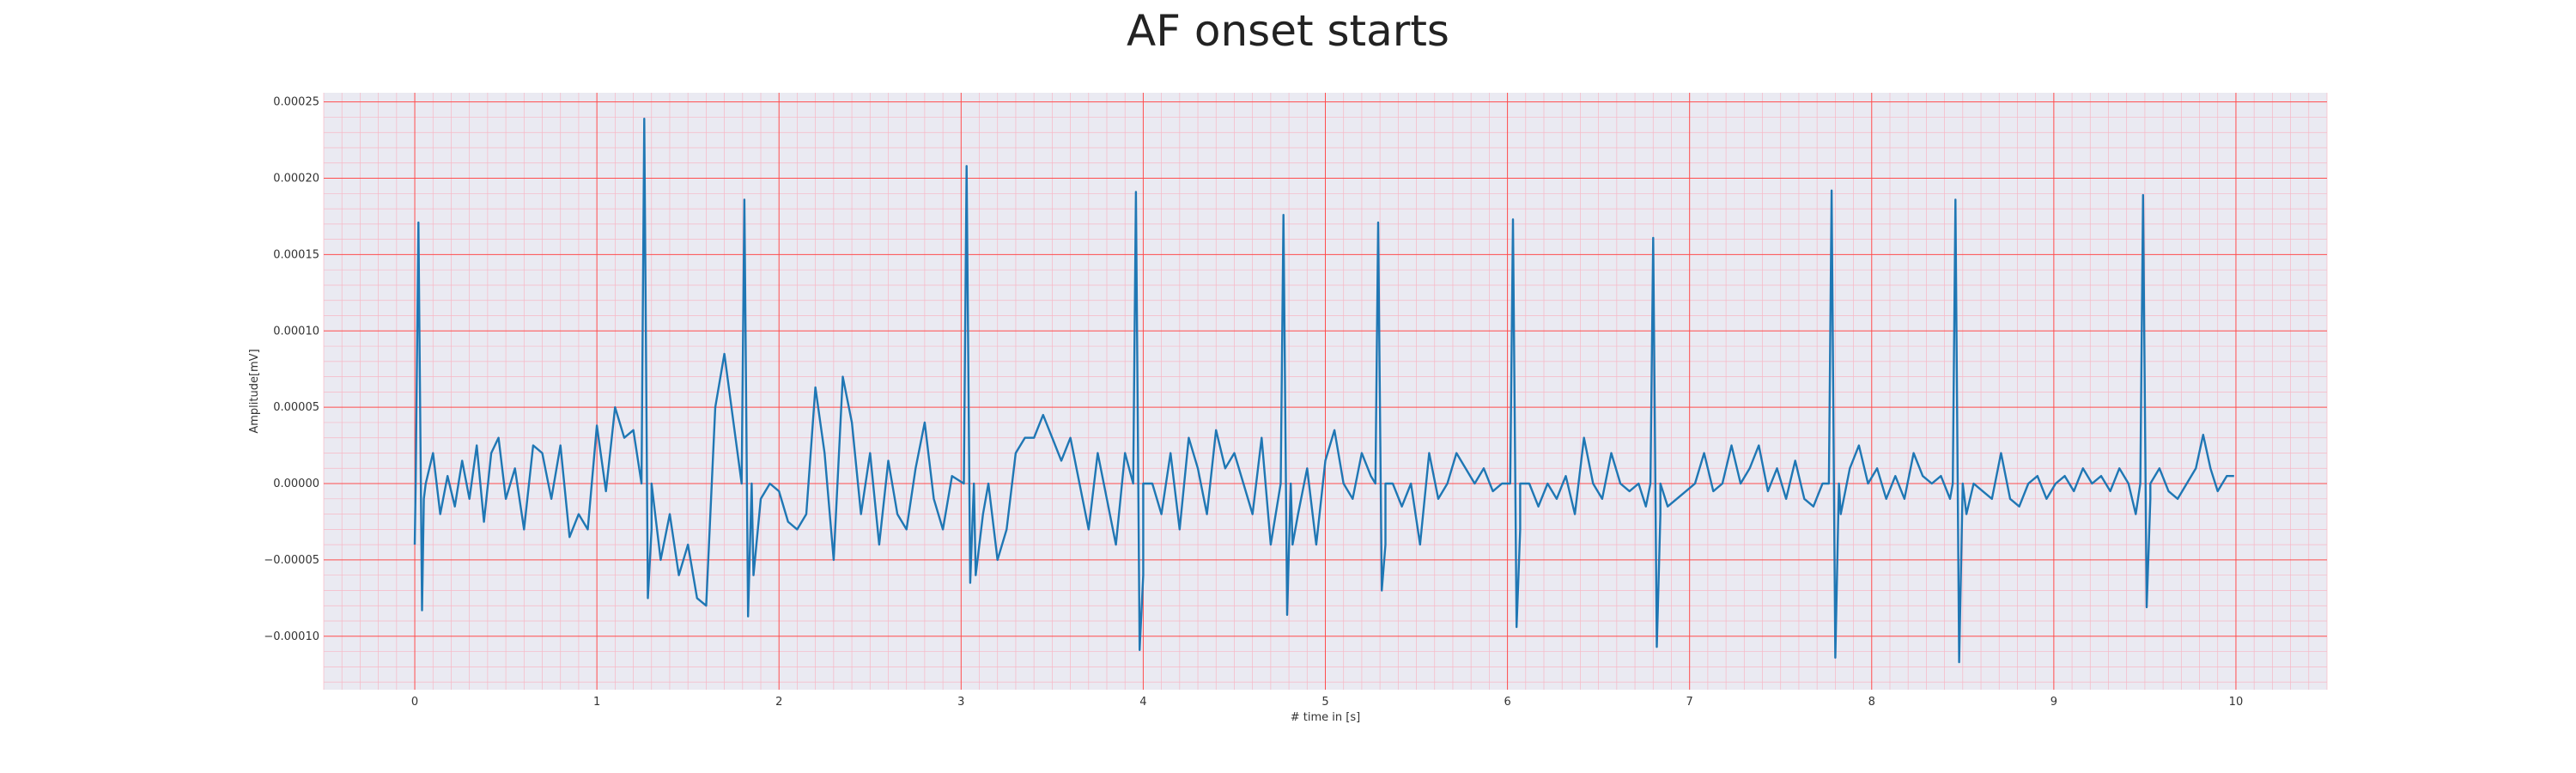  What do you see at coordinates (779, 702) in the screenshot?
I see `x-tick-label: 2` at bounding box center [779, 702].